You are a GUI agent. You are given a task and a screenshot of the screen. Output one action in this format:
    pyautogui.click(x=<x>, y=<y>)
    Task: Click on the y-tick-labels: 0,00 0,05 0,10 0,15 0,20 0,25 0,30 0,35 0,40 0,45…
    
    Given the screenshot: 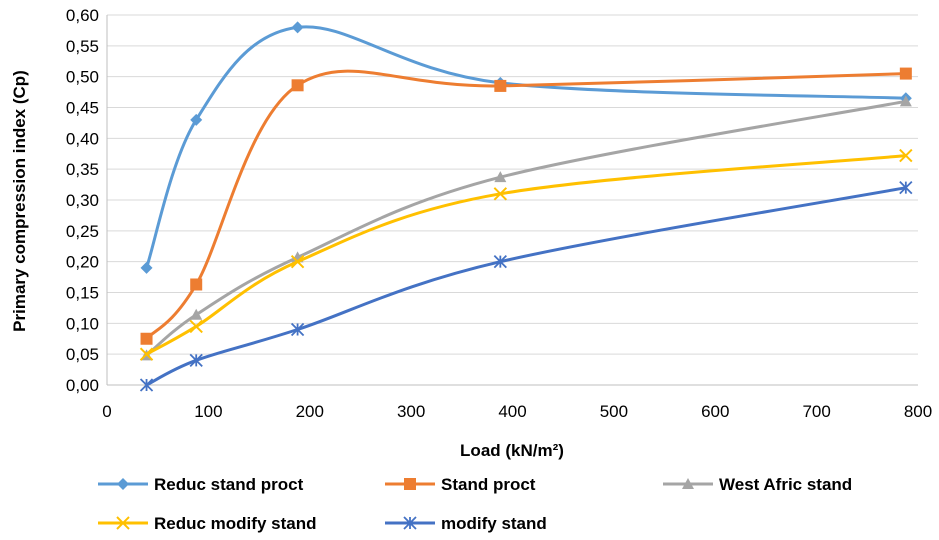 What is the action you would take?
    pyautogui.click(x=82, y=200)
    